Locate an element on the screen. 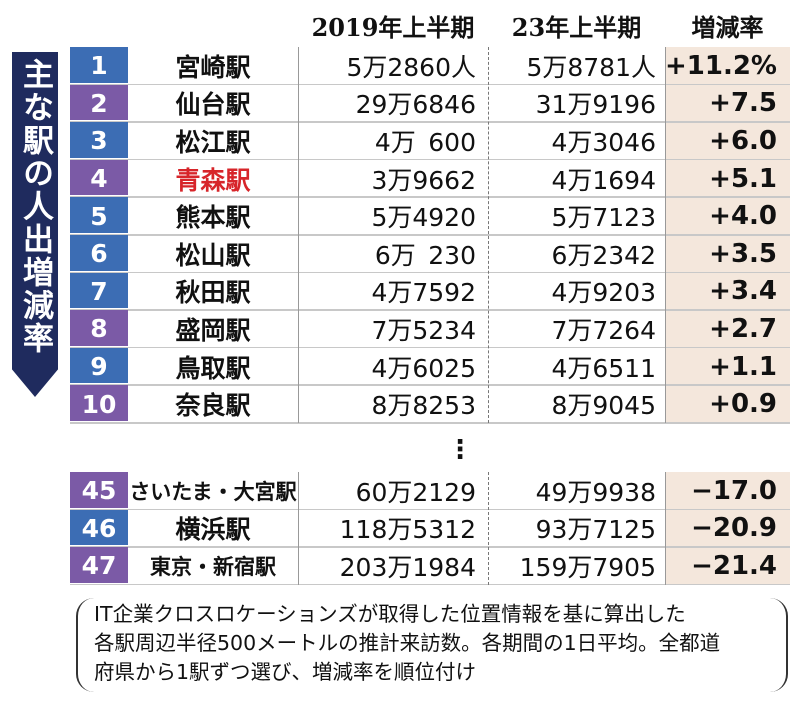 This screenshot has width=808, height=702. value-2019: 6万 230 is located at coordinates (425, 255).